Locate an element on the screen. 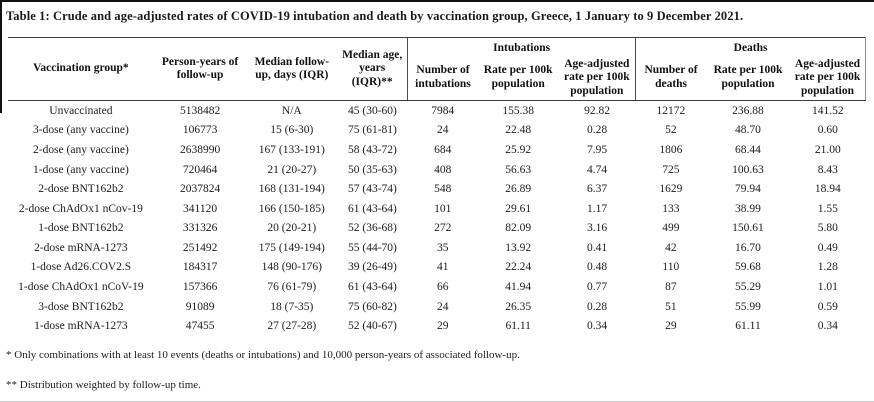 Image resolution: width=874 pixels, height=402 pixels. value-cell: 0.59 is located at coordinates (827, 306).